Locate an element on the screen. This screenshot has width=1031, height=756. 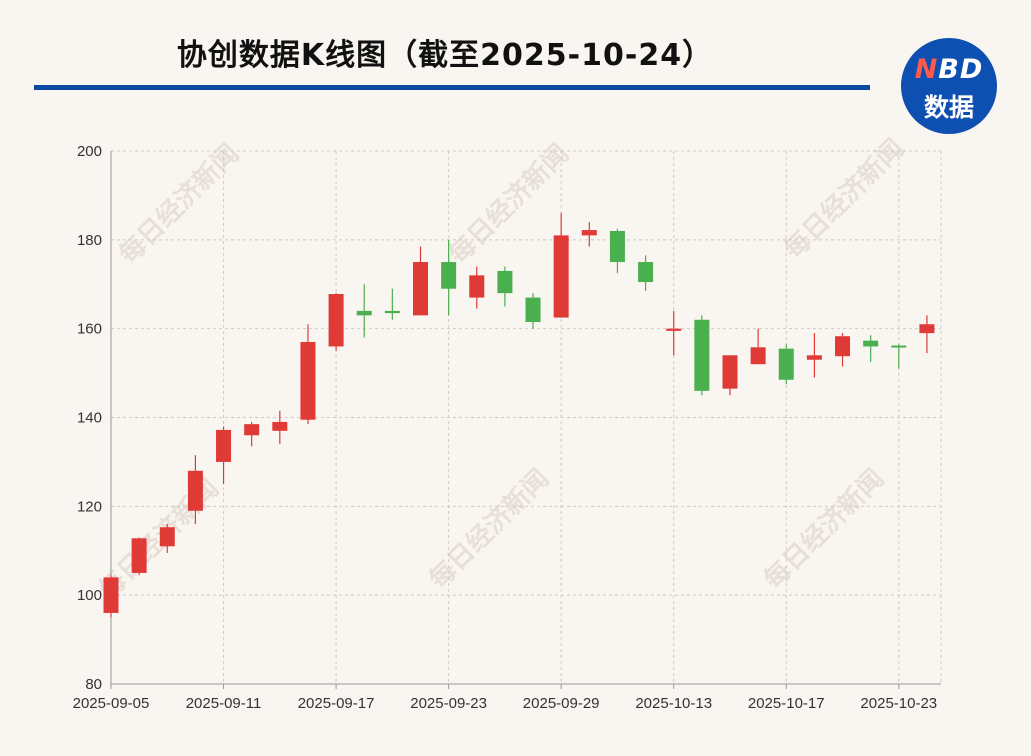
x-tick-label: 2025-09-23 is located at coordinates (448, 703).